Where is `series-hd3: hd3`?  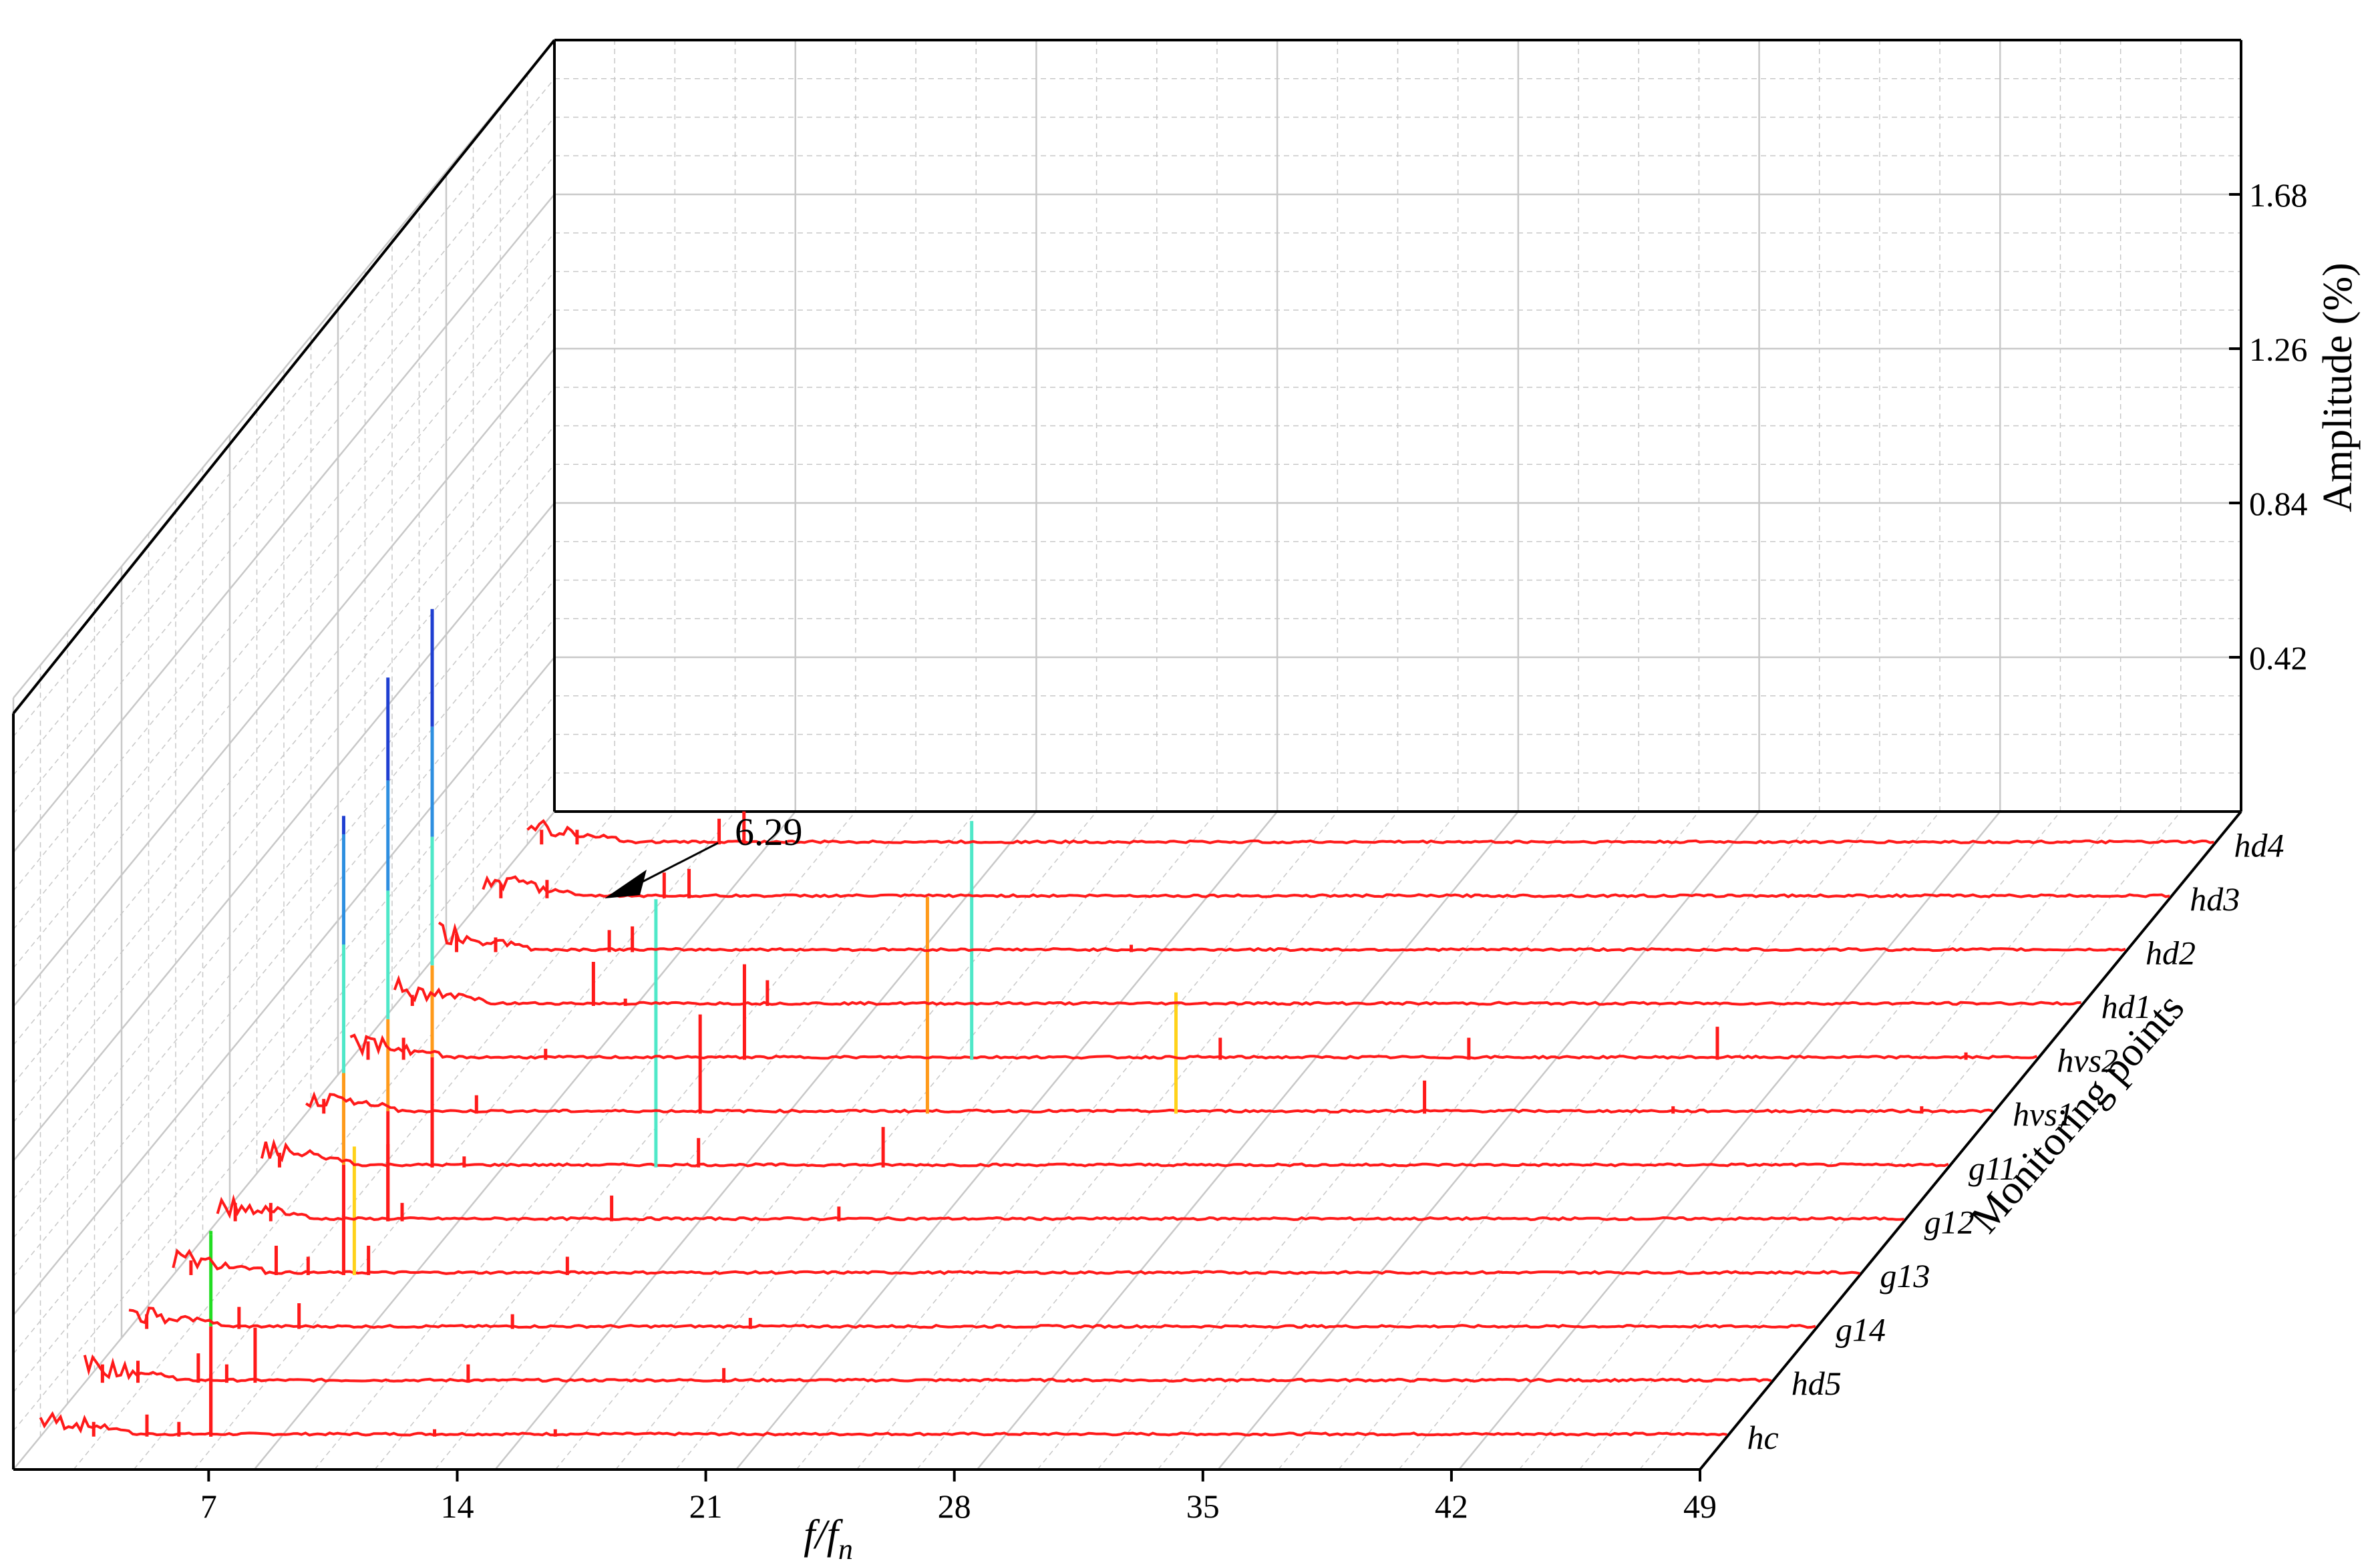 series-hd3: hd3 is located at coordinates (1361, 893).